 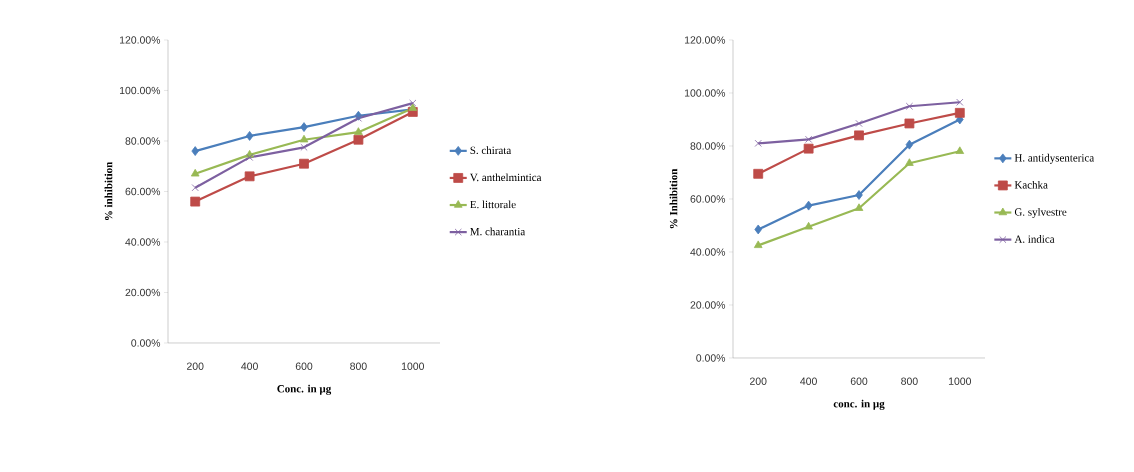 What do you see at coordinates (493, 204) in the screenshot?
I see `legend-label: E. littorale` at bounding box center [493, 204].